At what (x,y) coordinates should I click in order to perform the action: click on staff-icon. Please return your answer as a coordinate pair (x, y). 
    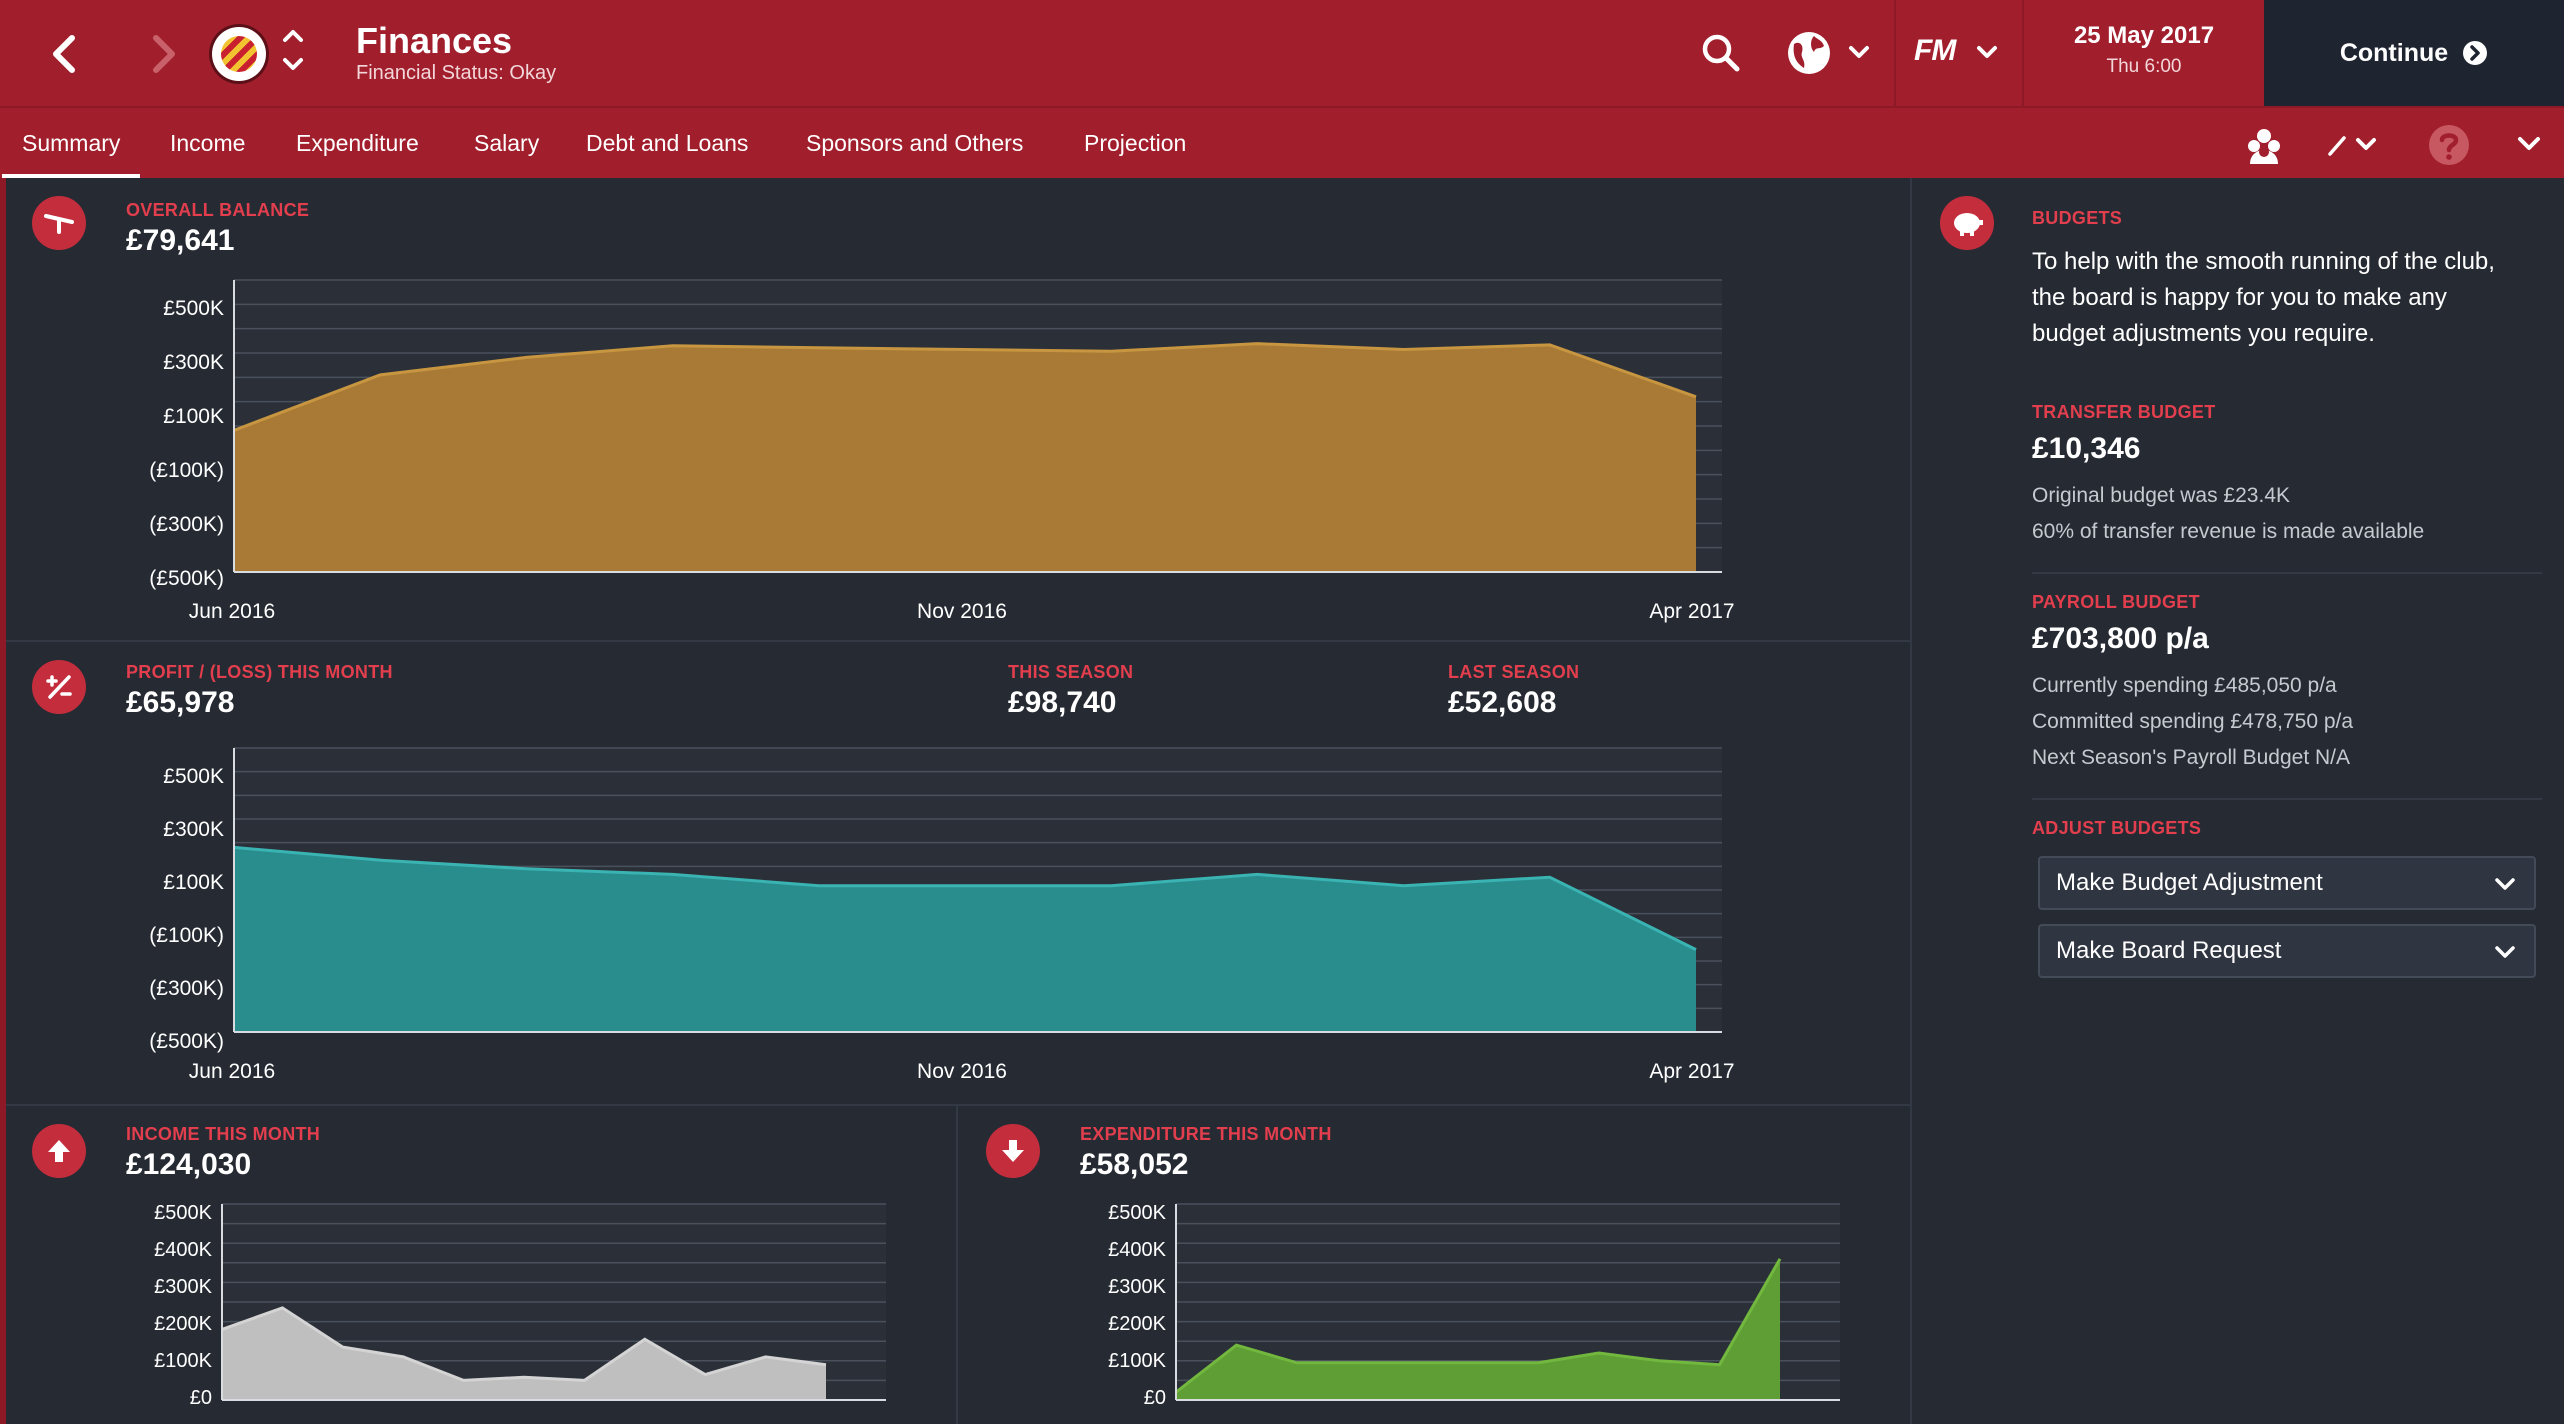
    Looking at the image, I should click on (2264, 146).